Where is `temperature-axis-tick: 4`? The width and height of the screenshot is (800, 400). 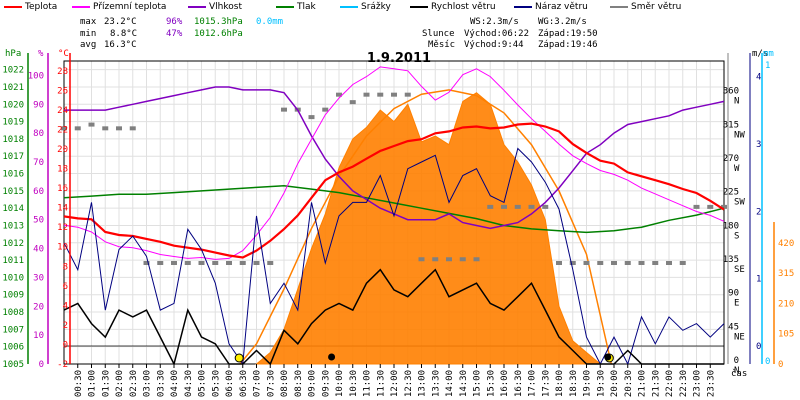
temperature-axis-tick: 4 is located at coordinates (65, 306).